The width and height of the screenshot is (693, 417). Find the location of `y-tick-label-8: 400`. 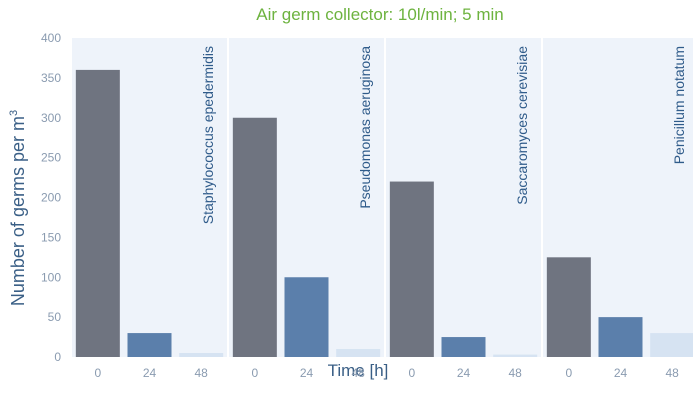

y-tick-label-8: 400 is located at coordinates (51, 38).